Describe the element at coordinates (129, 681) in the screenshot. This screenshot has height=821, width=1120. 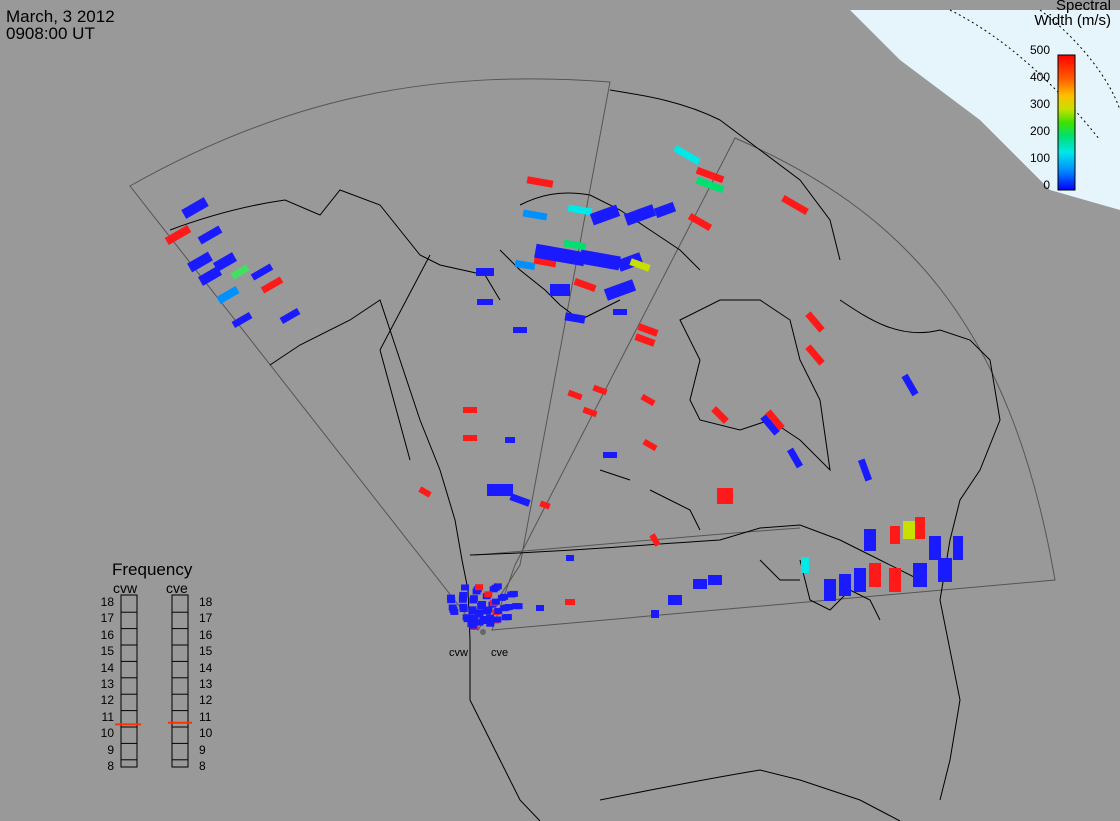
I see `cvw-frequency-column` at that location.